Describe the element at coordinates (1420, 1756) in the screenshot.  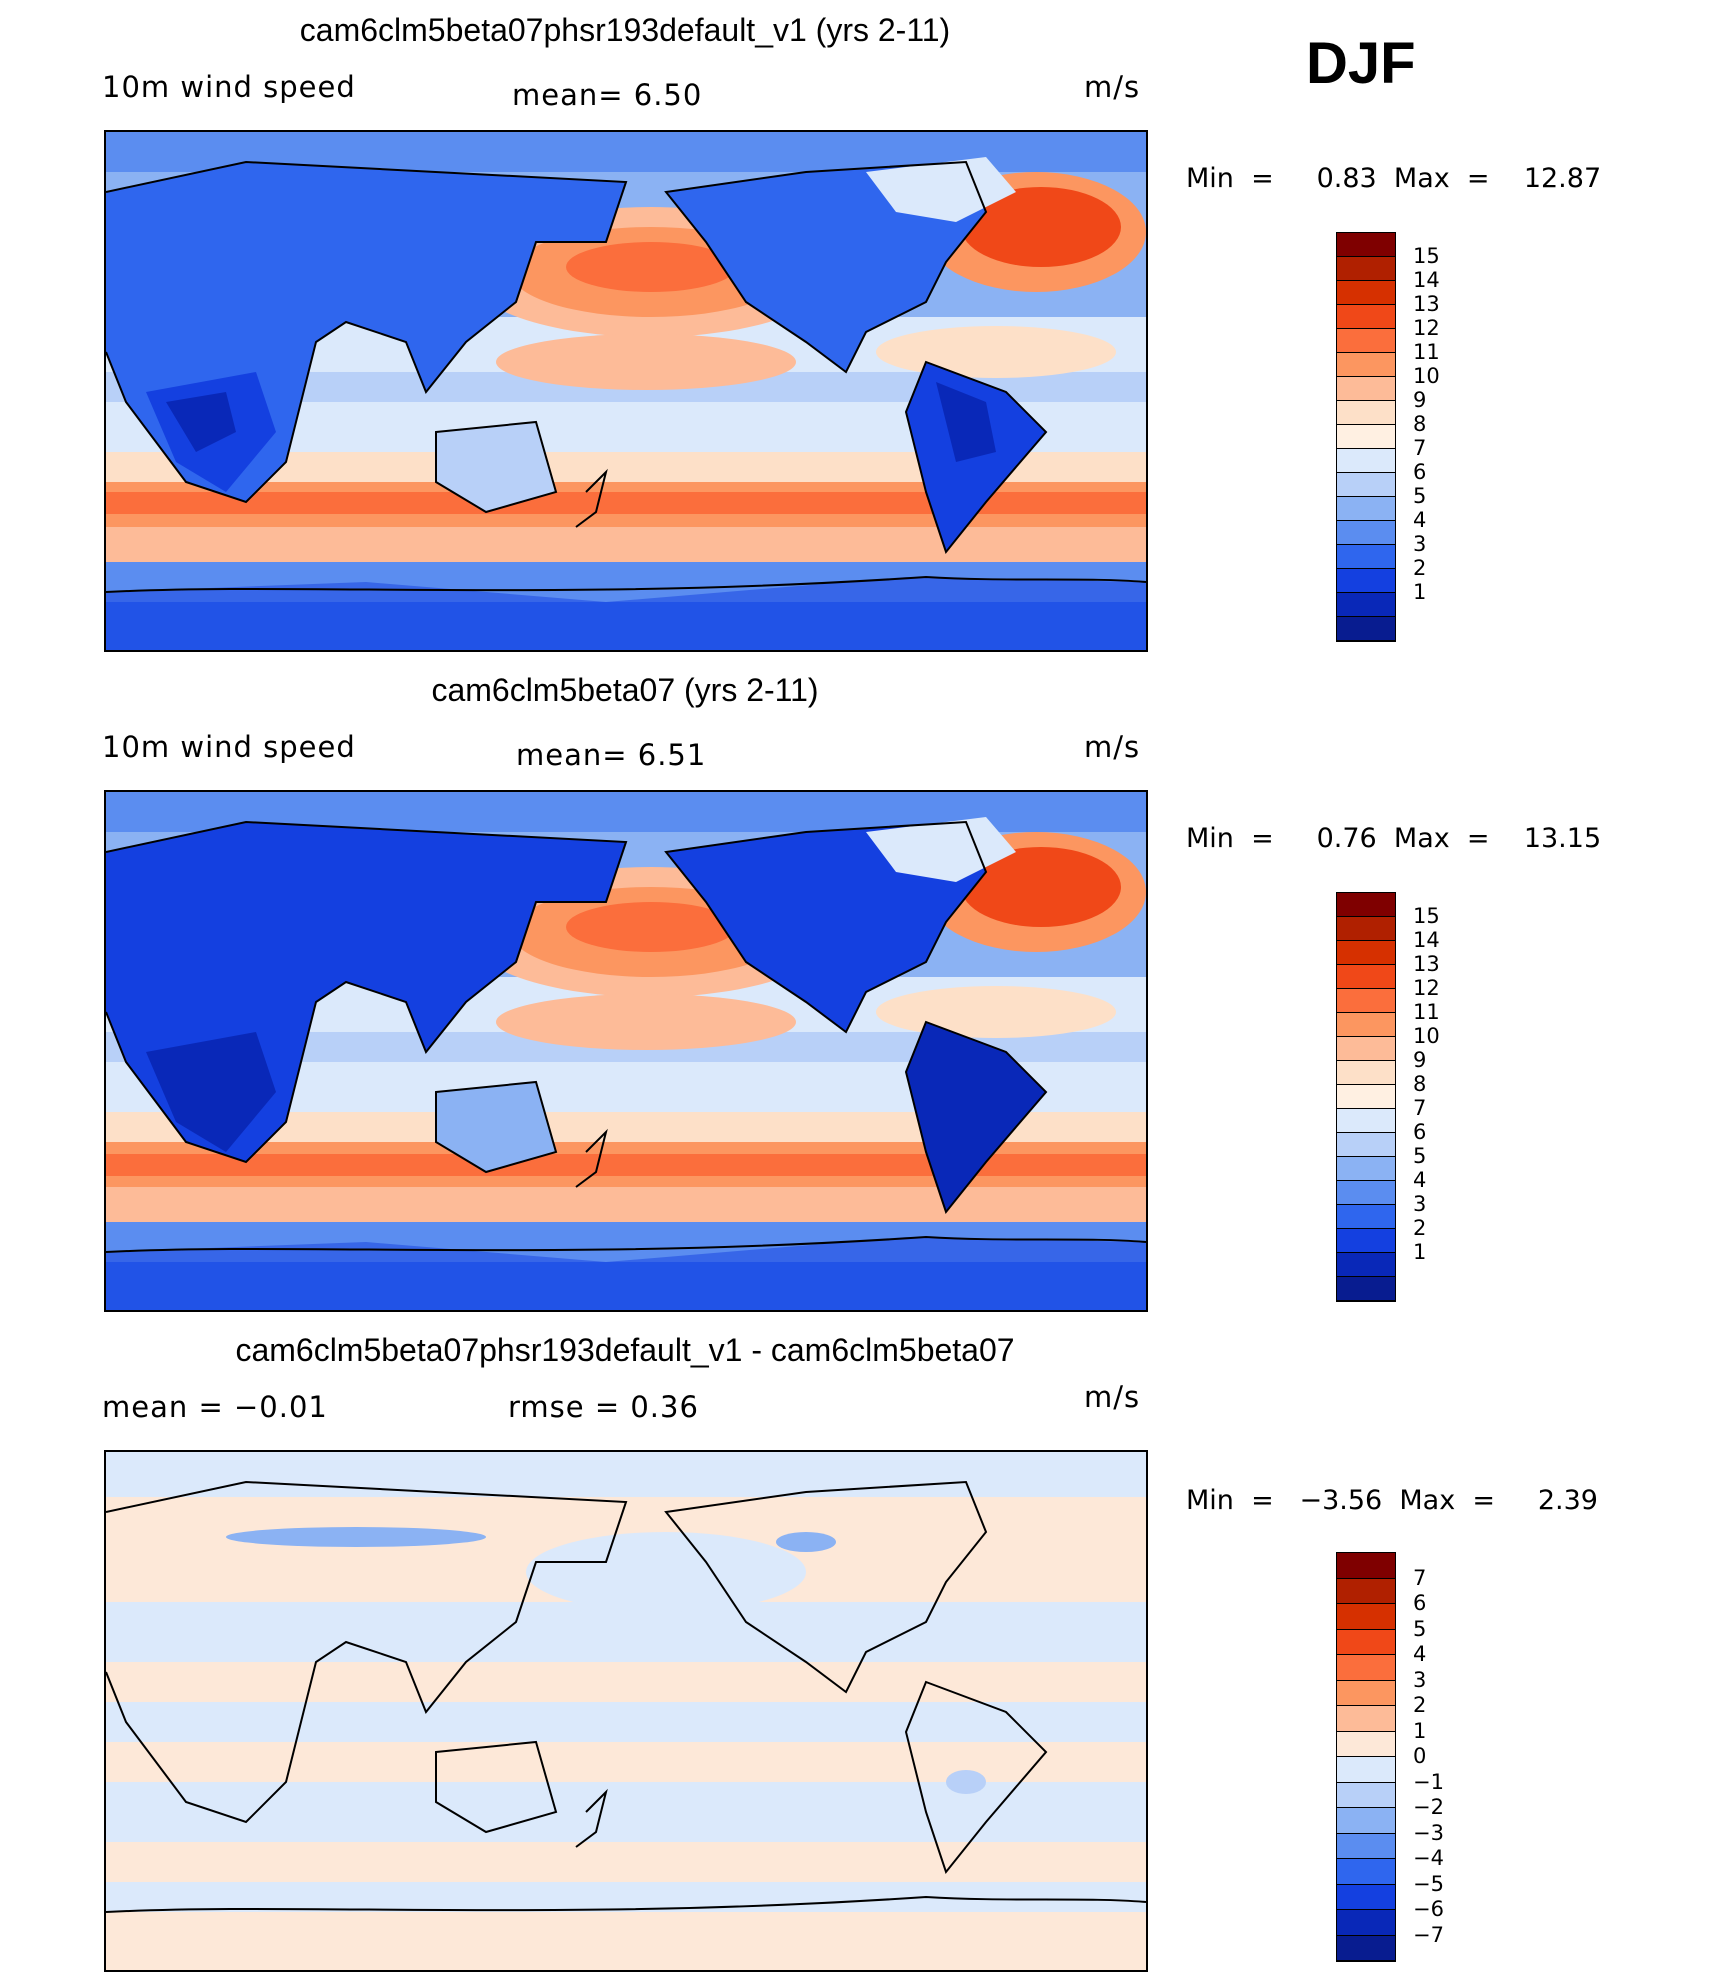
I see `colorbar-tick-label: 0` at that location.